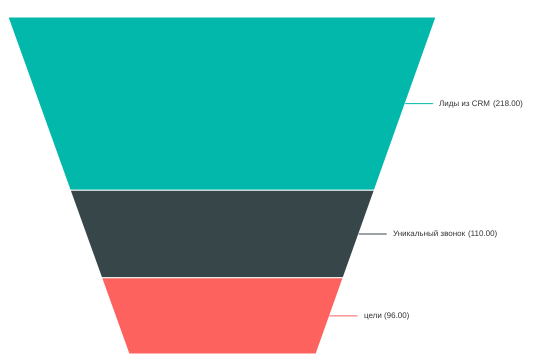 The image size is (534, 359). I want to click on category-label: Уникальный звонок, so click(429, 233).